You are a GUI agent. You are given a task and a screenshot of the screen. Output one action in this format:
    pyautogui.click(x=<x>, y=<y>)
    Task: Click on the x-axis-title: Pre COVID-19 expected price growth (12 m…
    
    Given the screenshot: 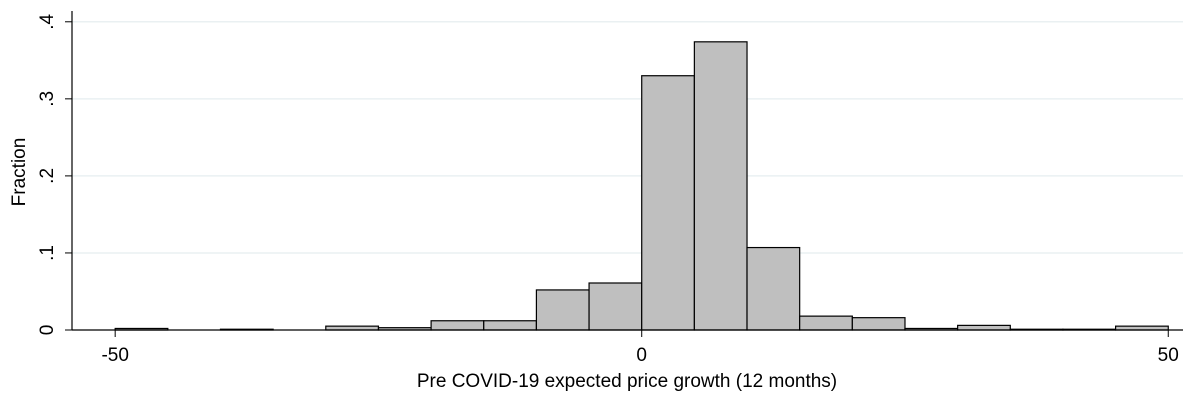 What is the action you would take?
    pyautogui.click(x=627, y=381)
    